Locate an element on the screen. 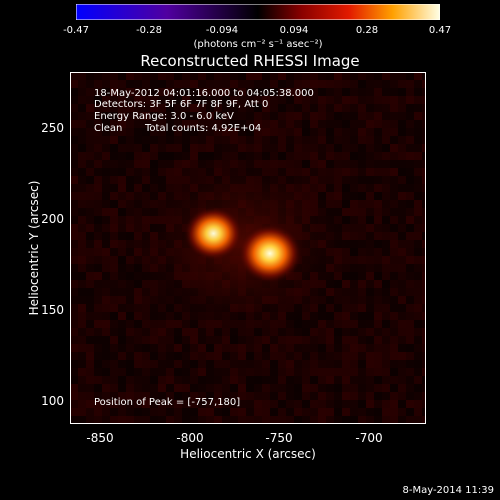 This screenshot has height=500, width=500. colorbar-units: (photons cm⁻² s⁻¹ asec⁻²) is located at coordinates (258, 44).